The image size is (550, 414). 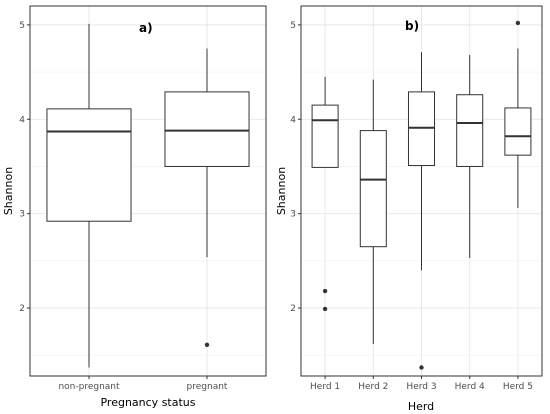 What do you see at coordinates (518, 387) in the screenshot?
I see `x-tick-label: Herd 5` at bounding box center [518, 387].